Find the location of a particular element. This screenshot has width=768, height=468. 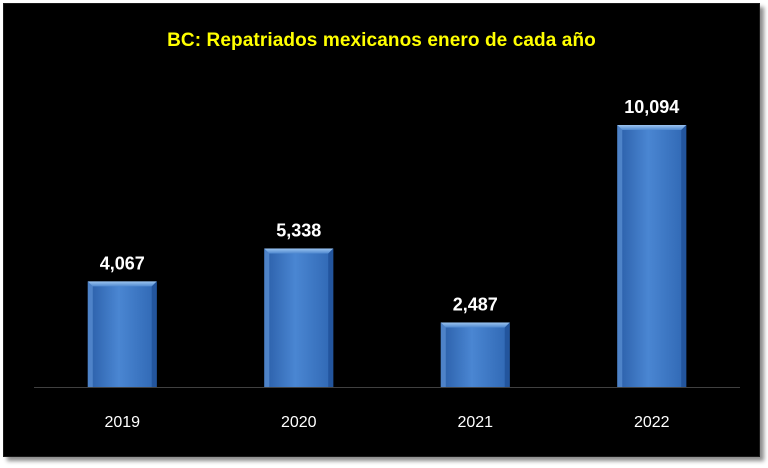

bar-2022 is located at coordinates (651, 256).